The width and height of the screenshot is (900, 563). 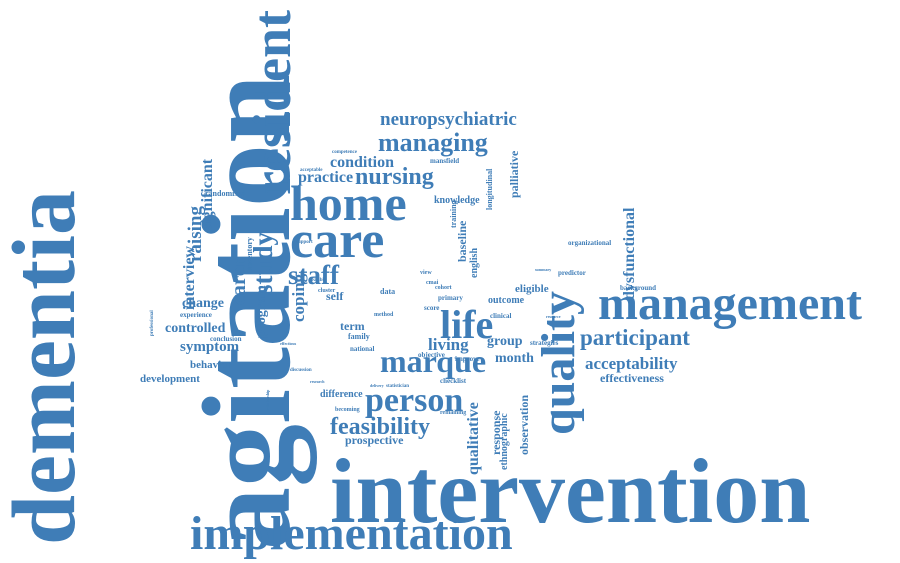 I want to click on word-statistician: statistician, so click(x=398, y=386).